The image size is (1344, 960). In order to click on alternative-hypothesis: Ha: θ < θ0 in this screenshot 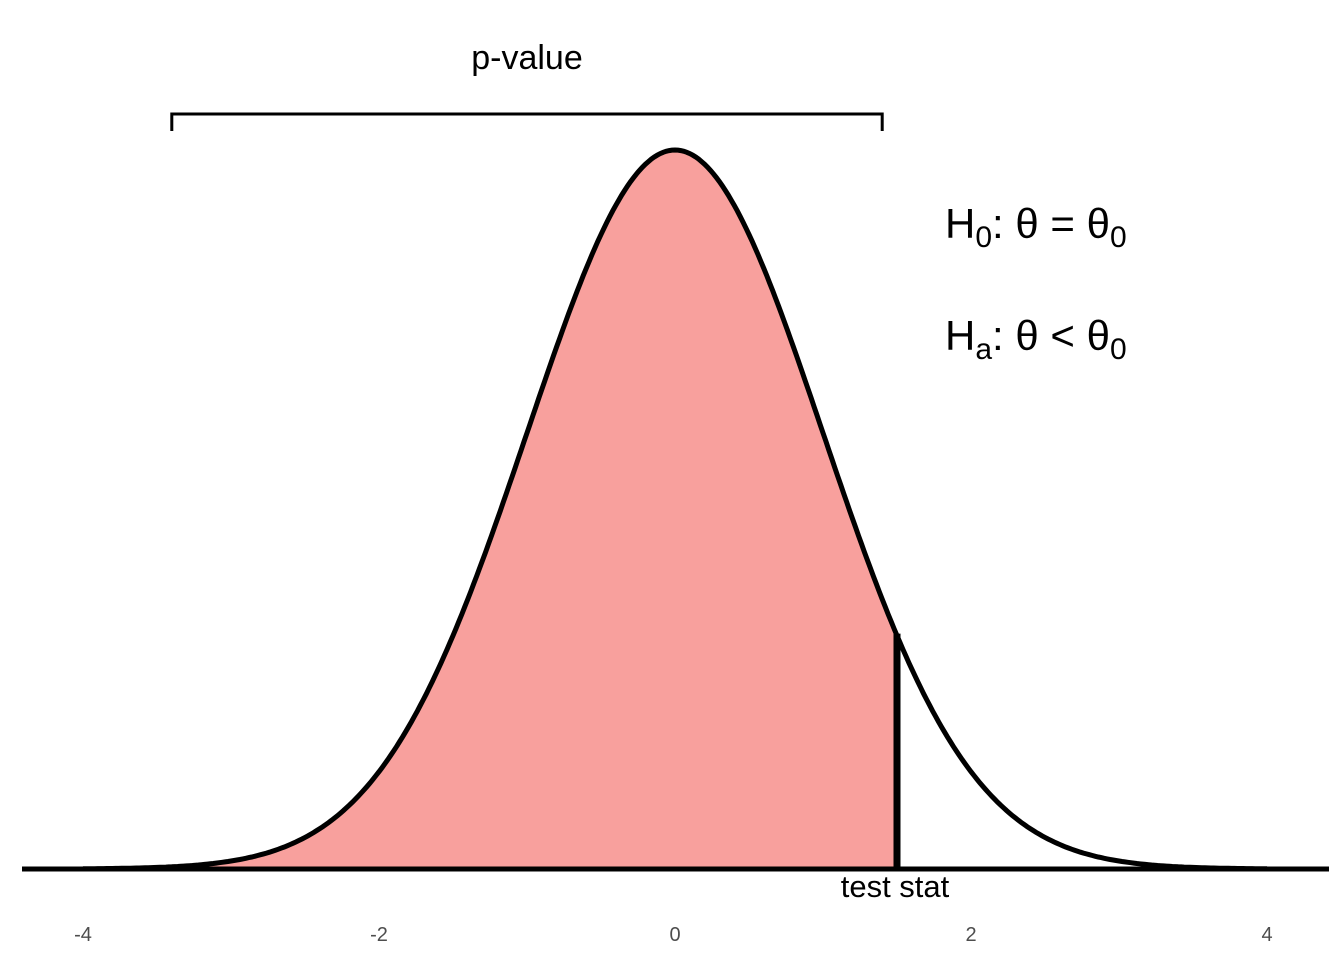, I will do `click(1036, 339)`.